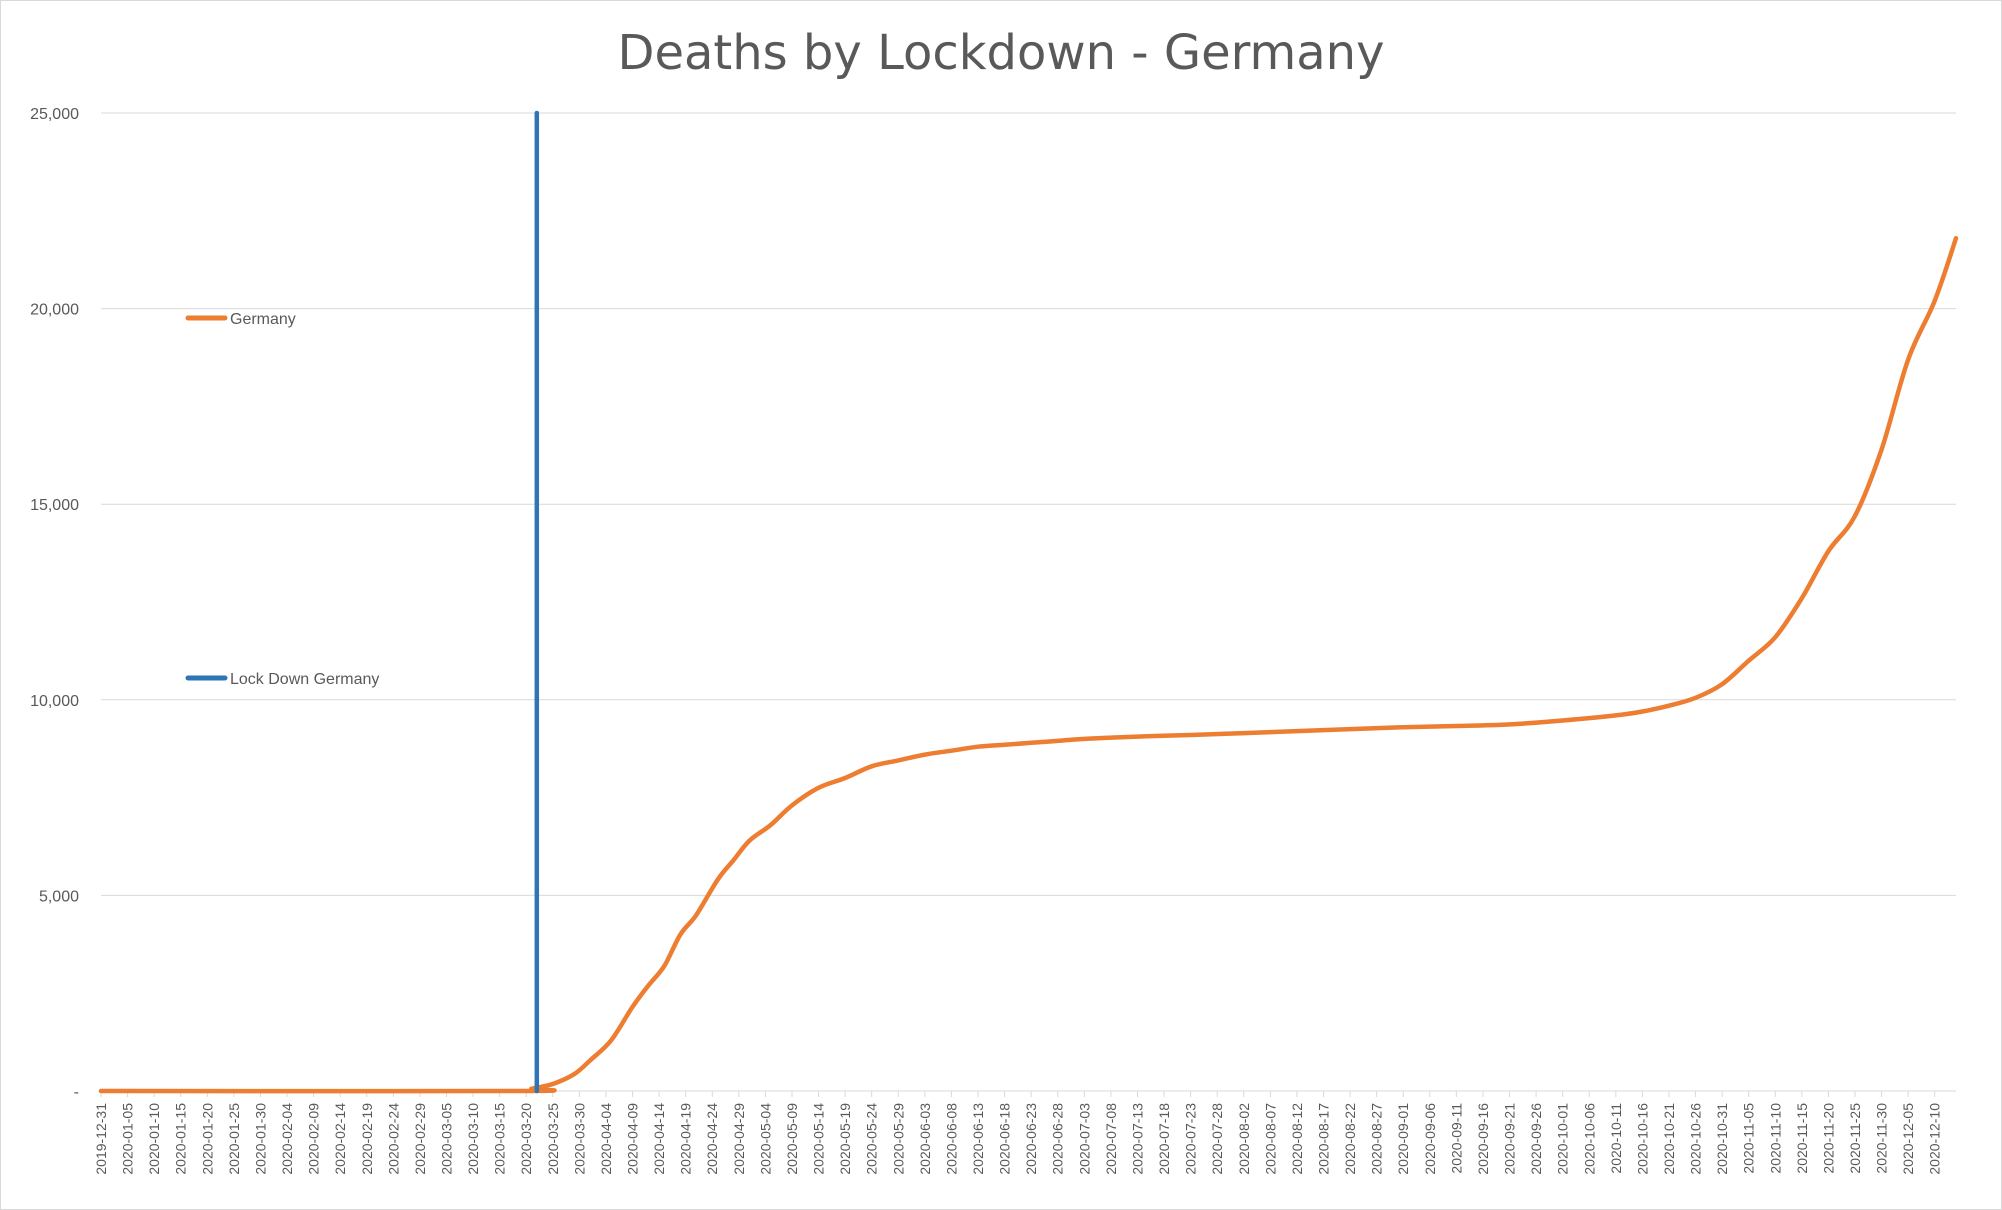  I want to click on x-tick-label: 2020-08-07, so click(1270, 1139).